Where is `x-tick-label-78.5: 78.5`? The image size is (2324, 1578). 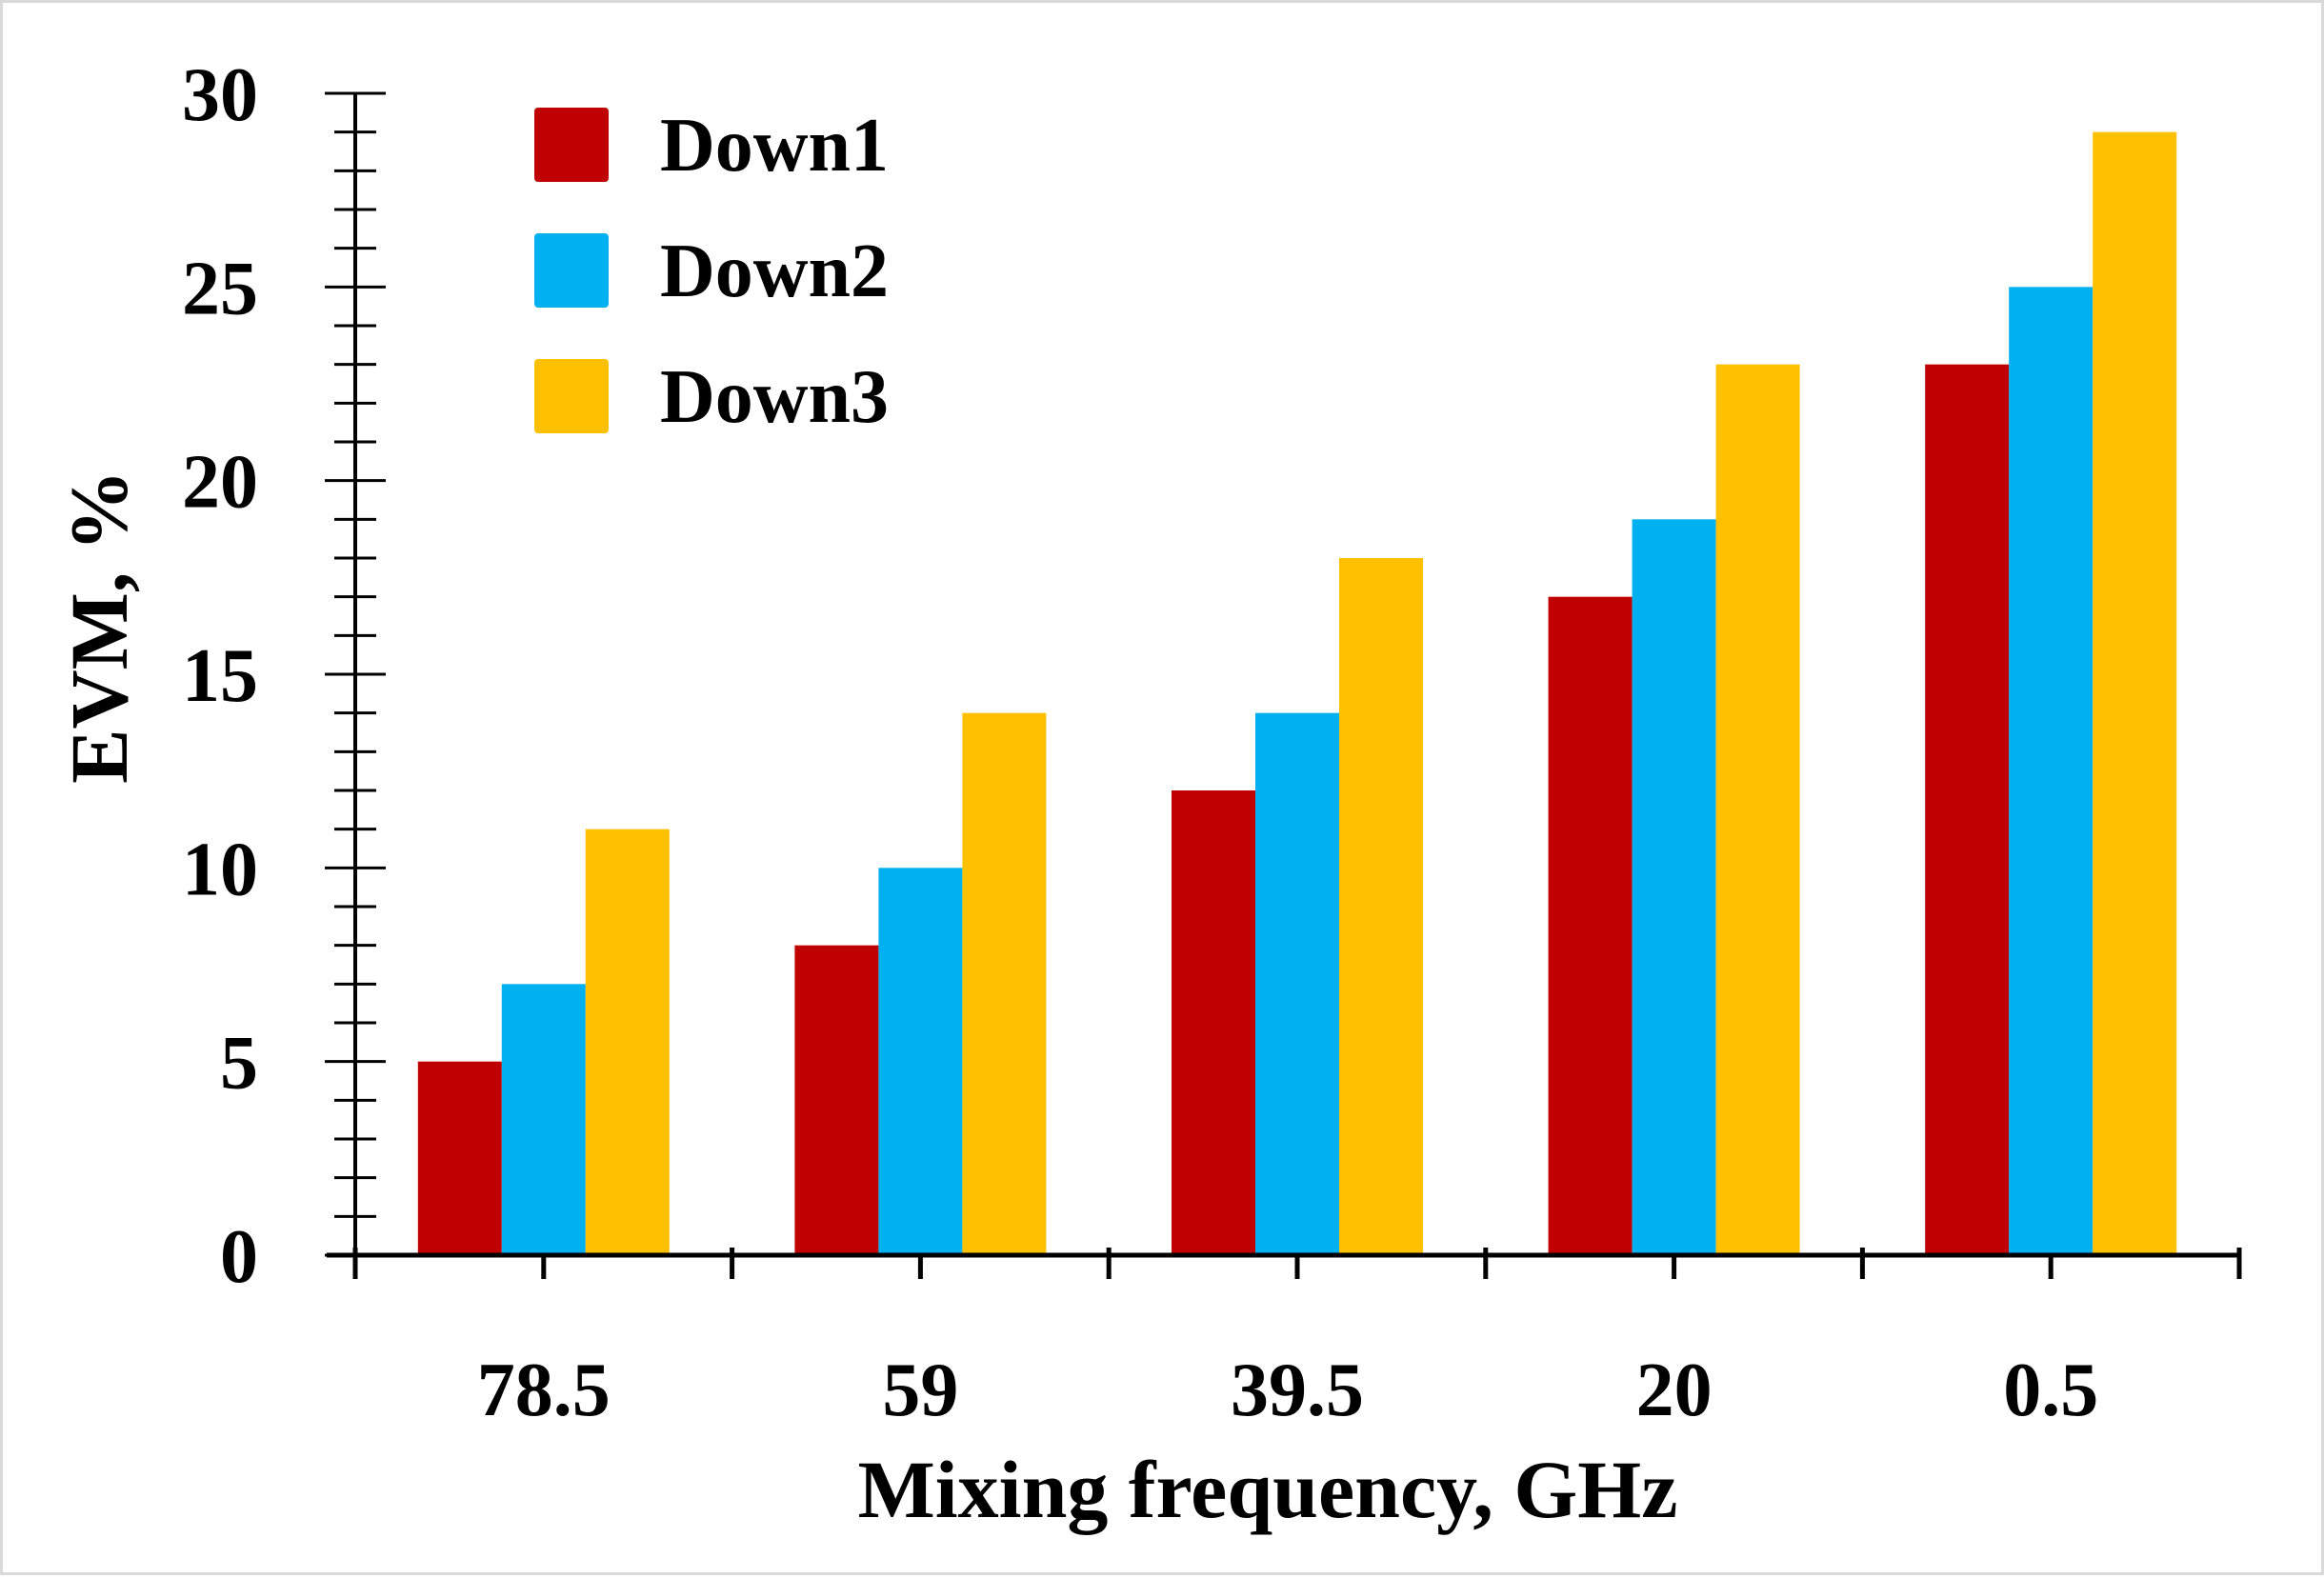
x-tick-label-78.5: 78.5 is located at coordinates (544, 1390).